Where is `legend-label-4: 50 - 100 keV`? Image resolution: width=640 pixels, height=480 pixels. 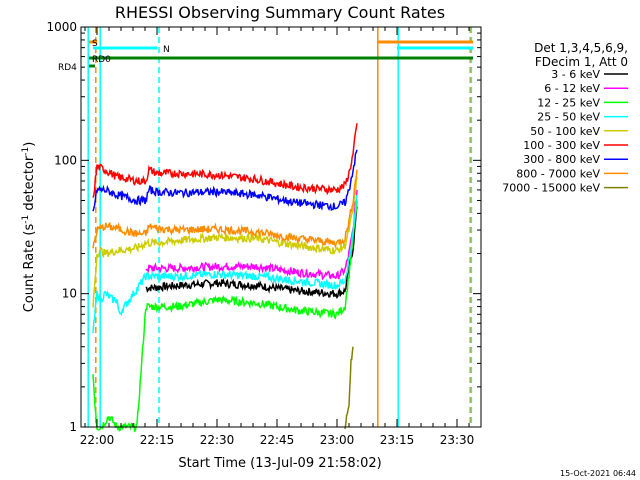
legend-label-4: 50 - 100 keV is located at coordinates (565, 131).